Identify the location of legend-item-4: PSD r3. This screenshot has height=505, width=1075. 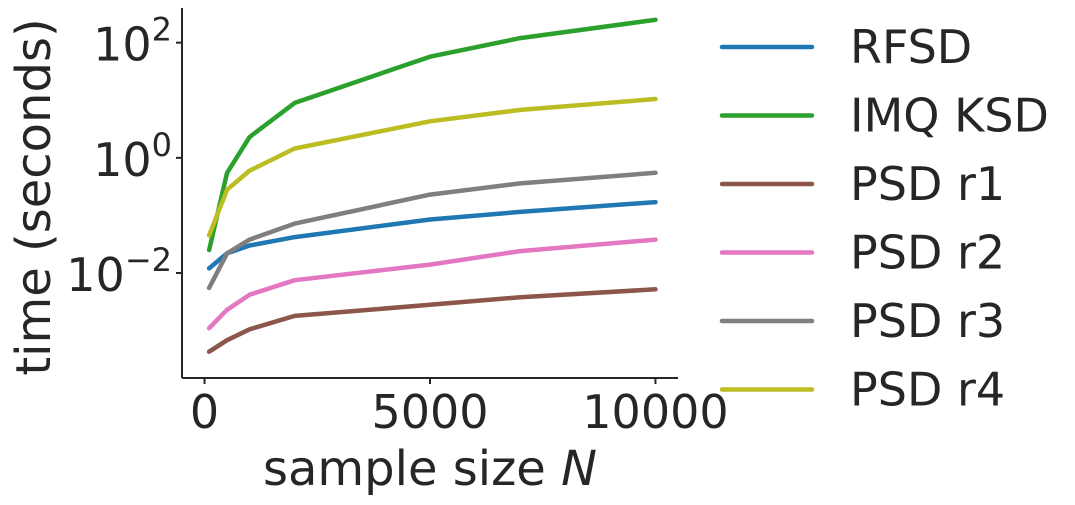
(862, 321).